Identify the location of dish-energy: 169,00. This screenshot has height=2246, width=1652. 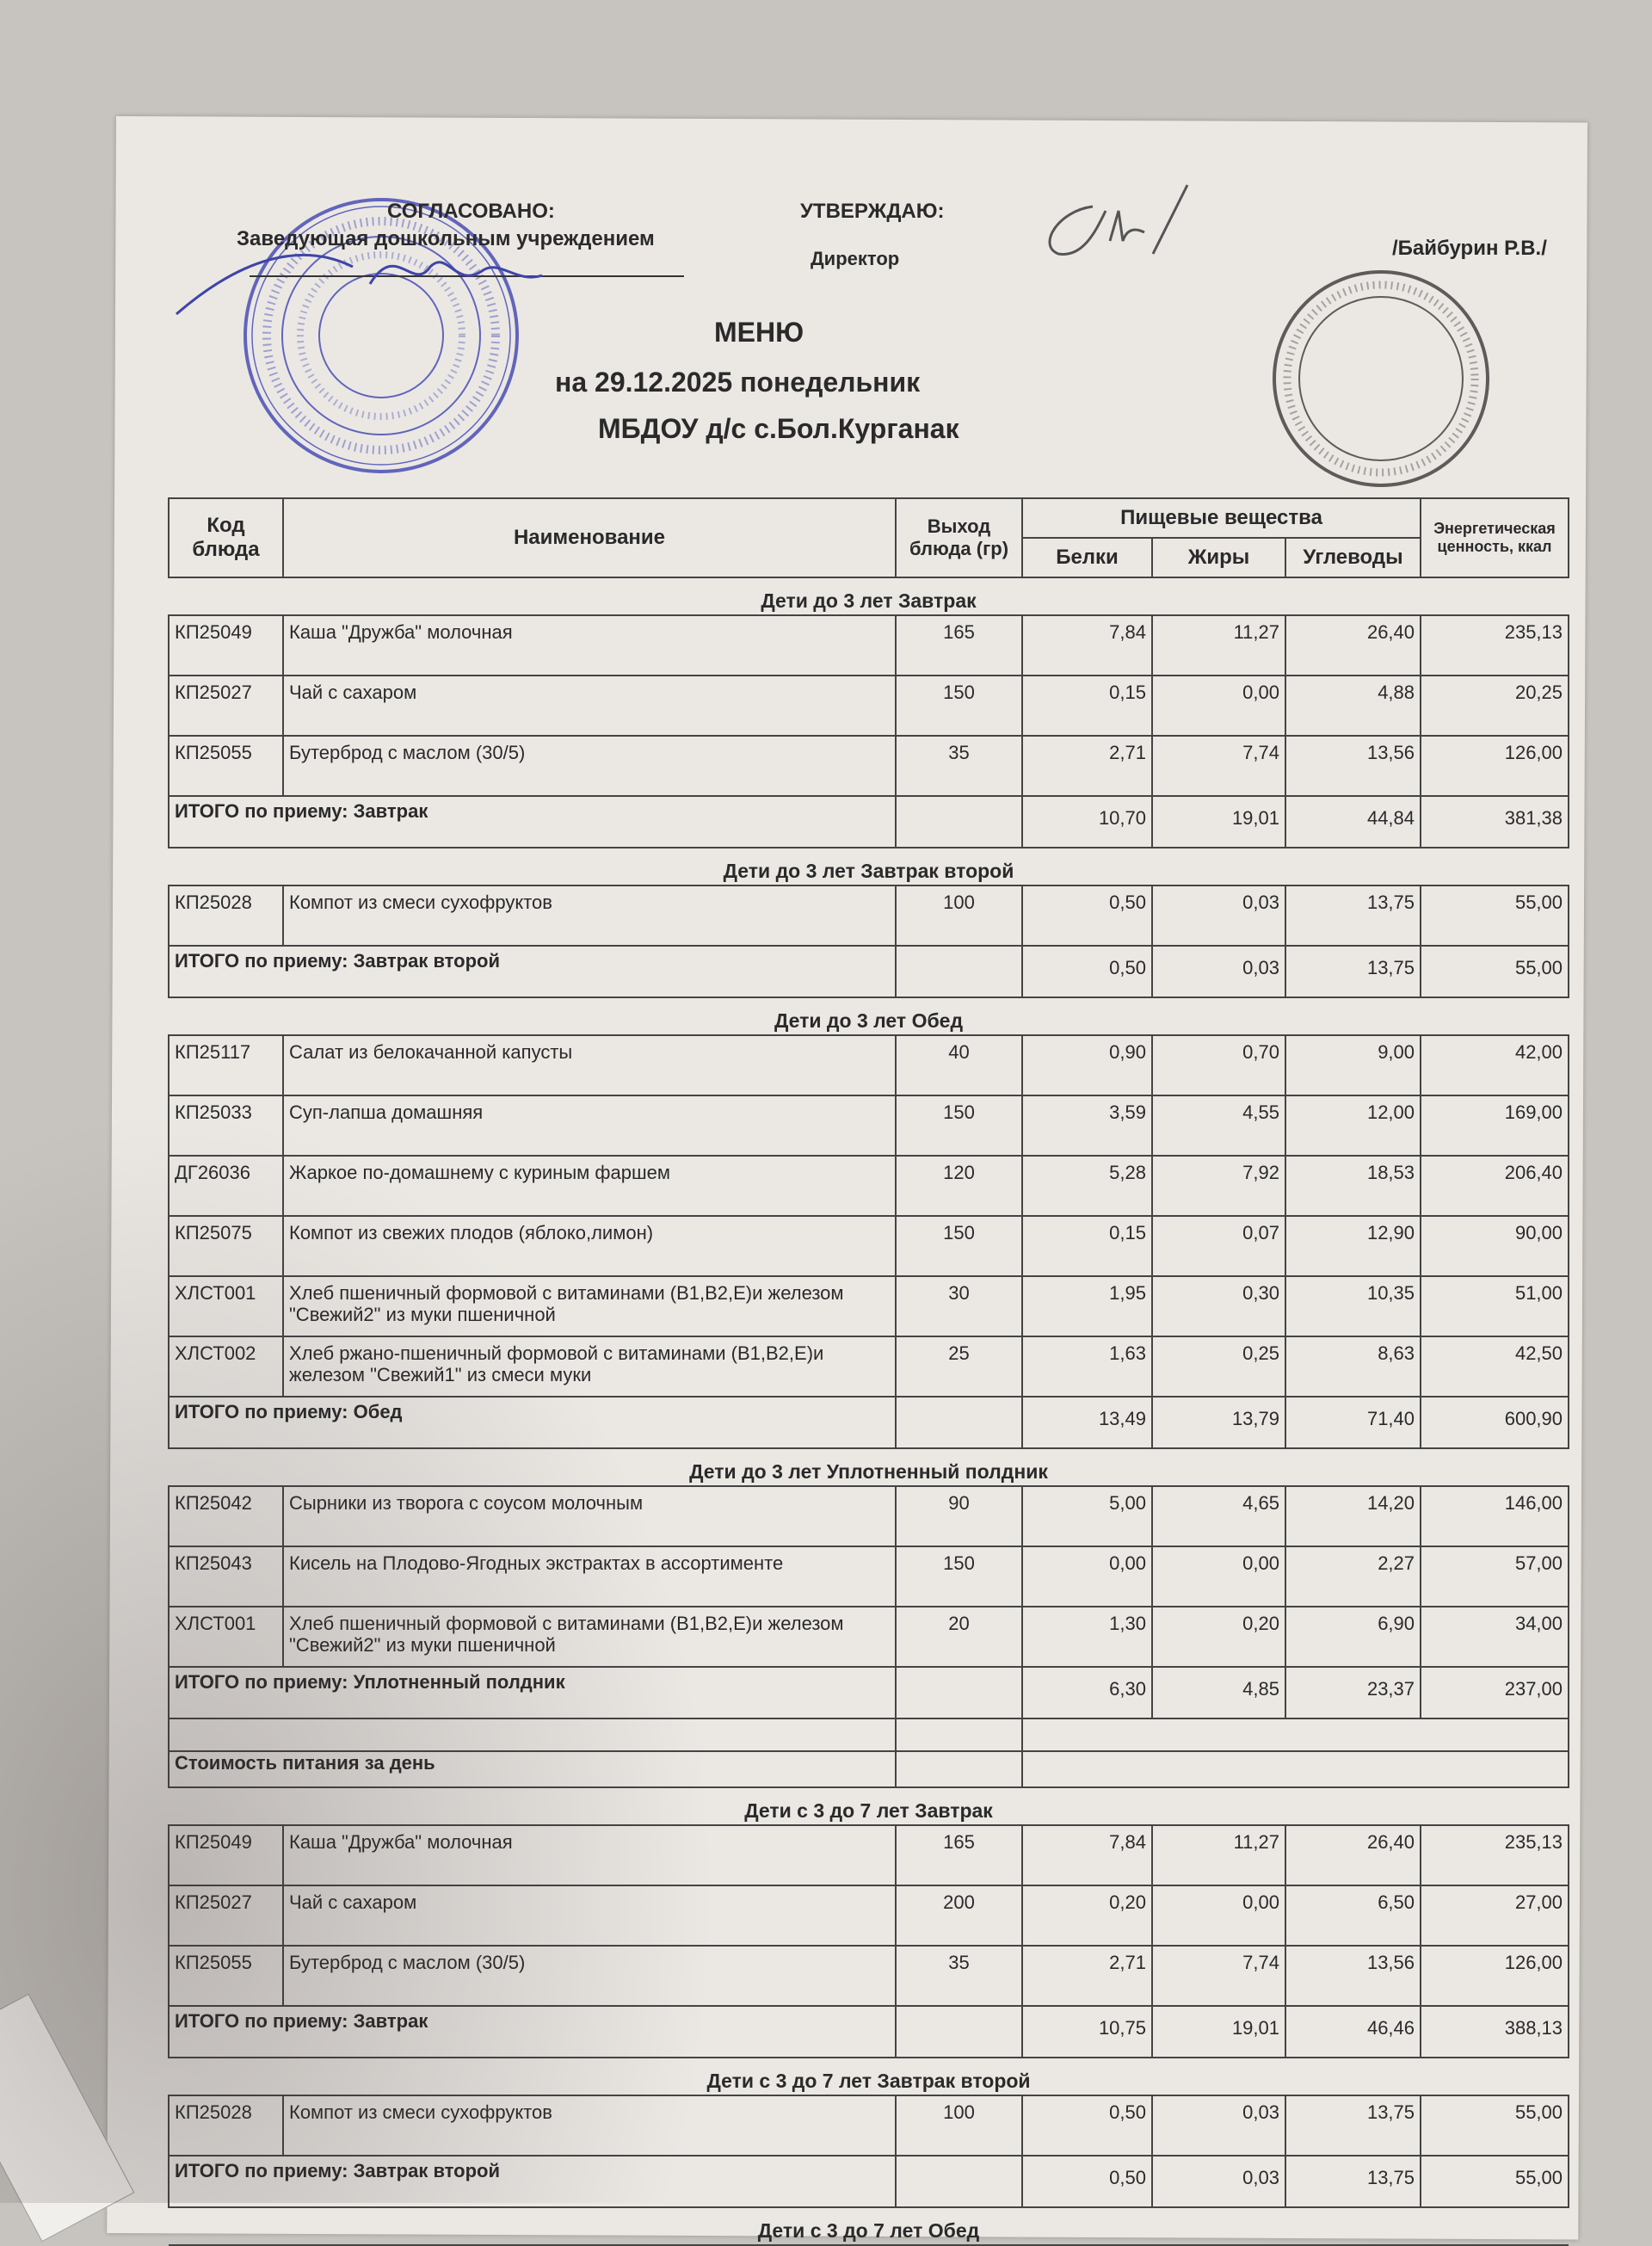
(1495, 1126).